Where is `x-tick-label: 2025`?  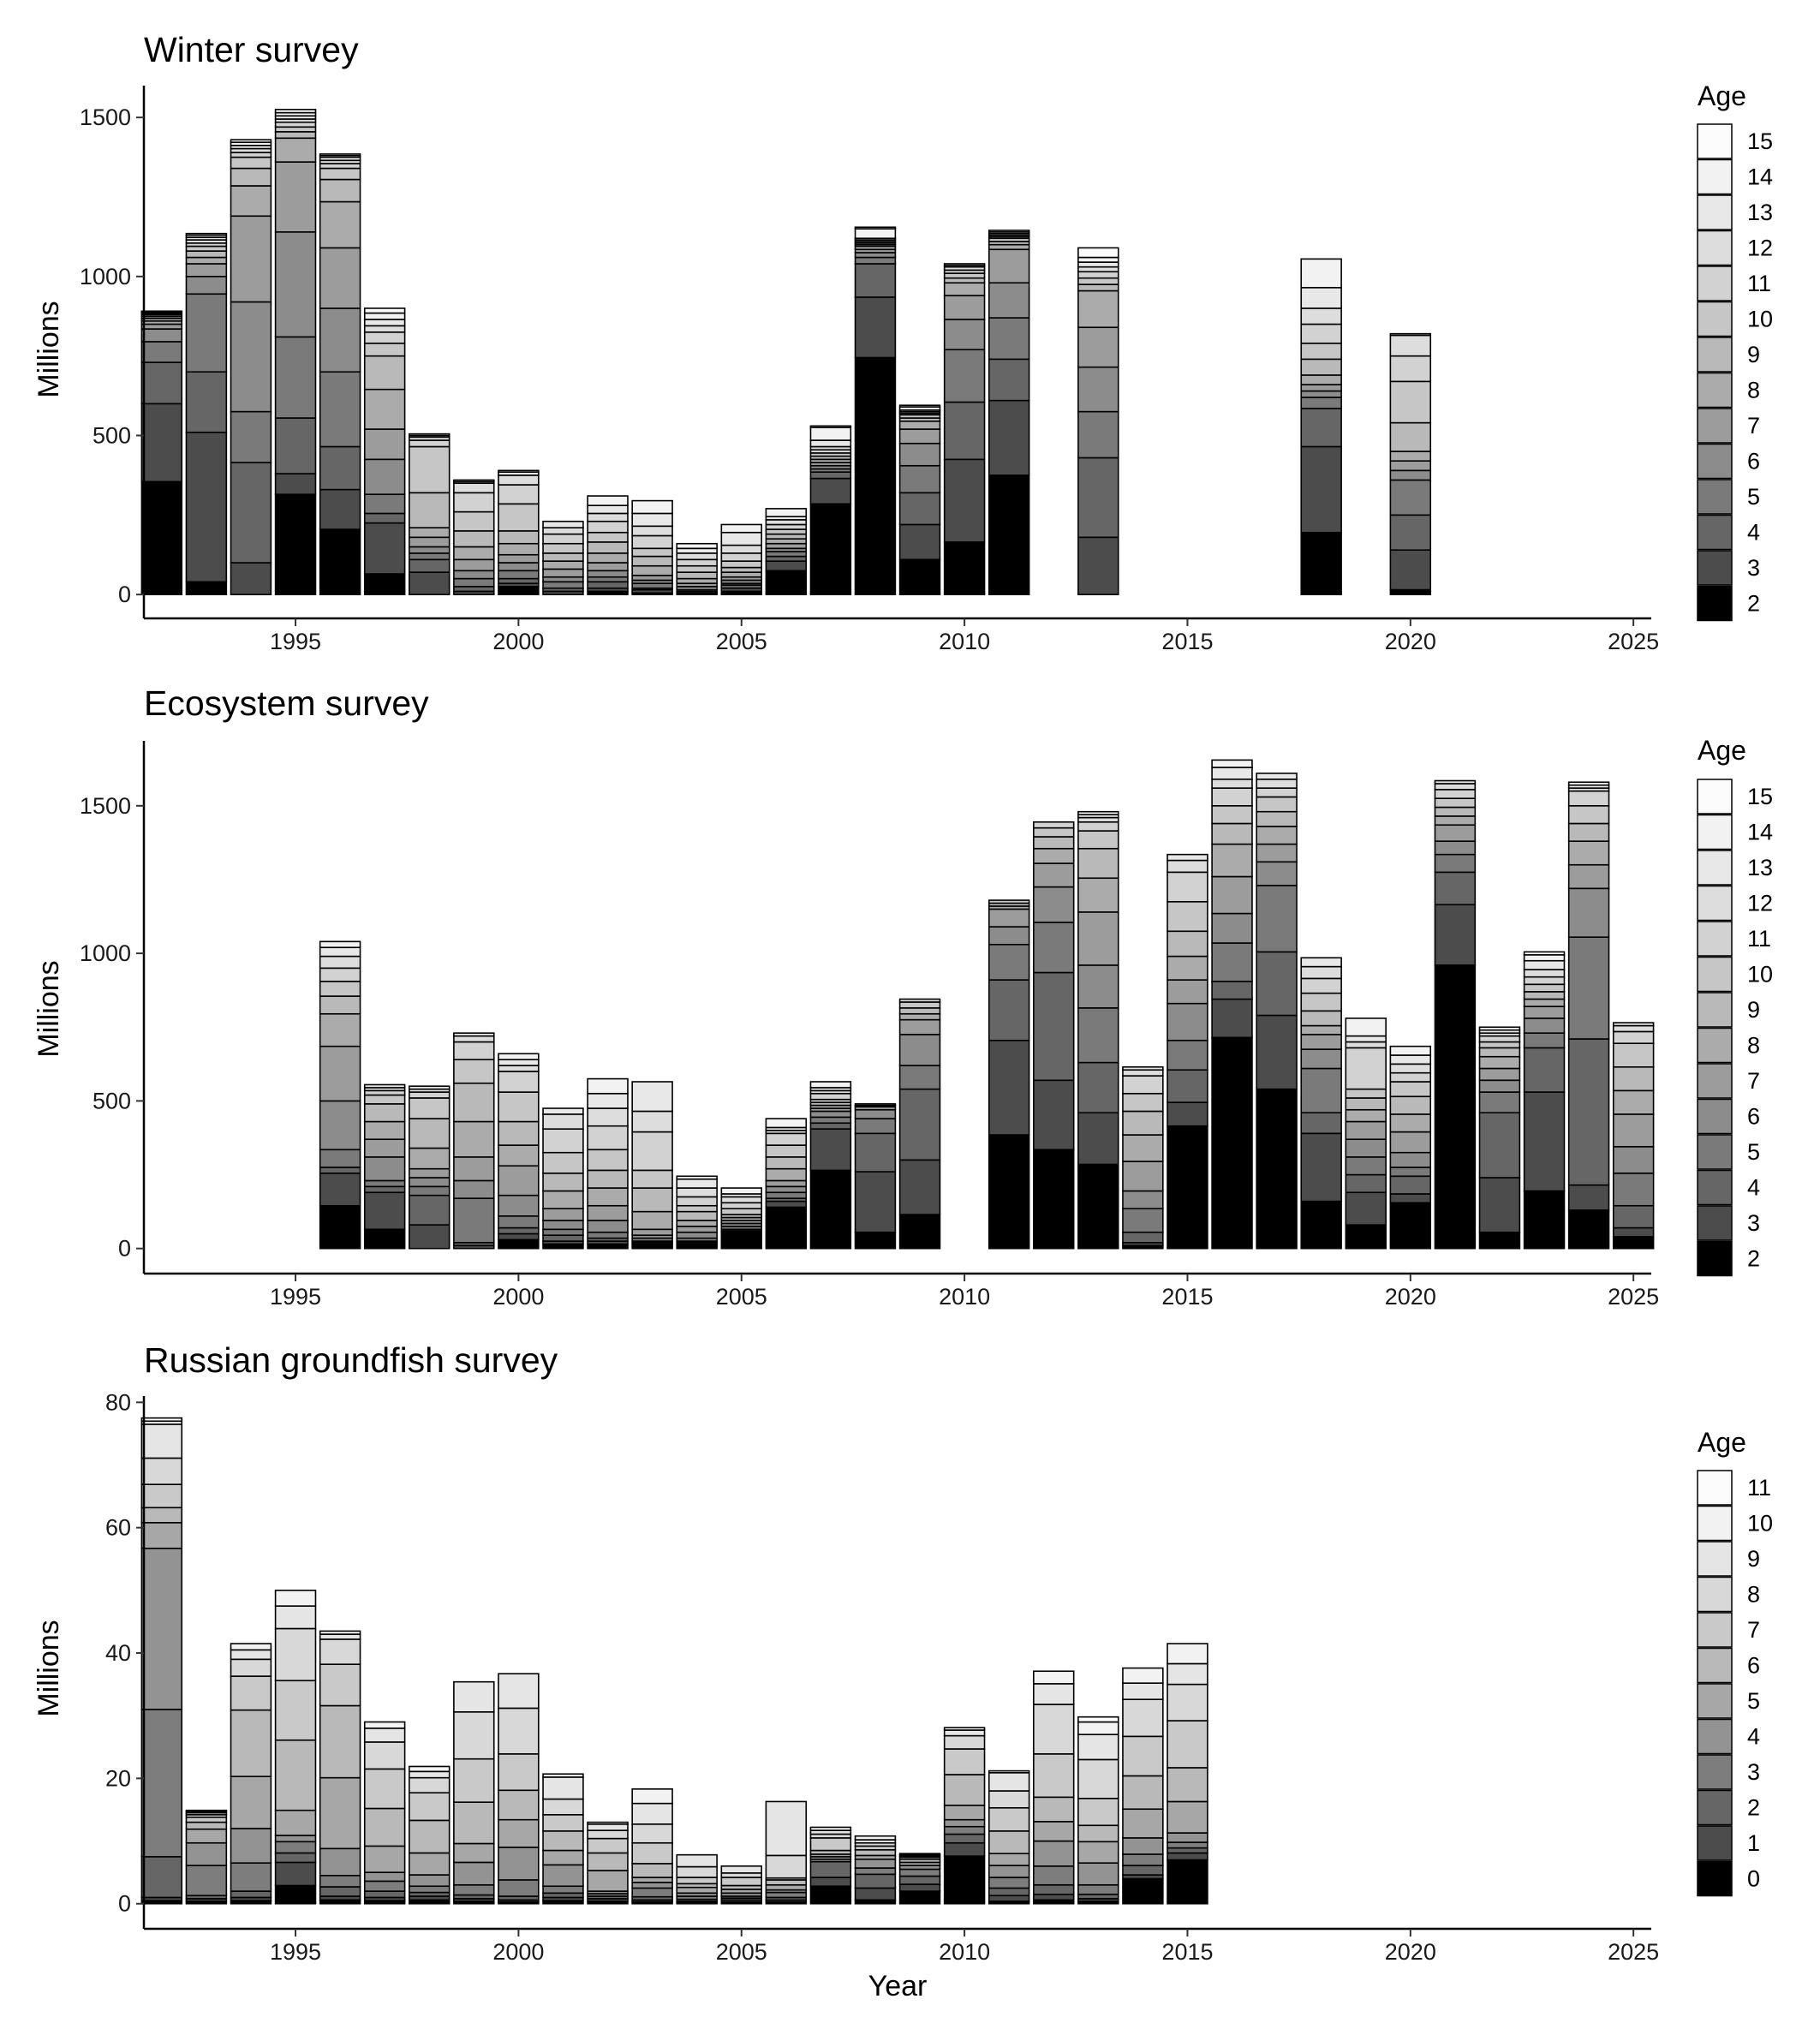 x-tick-label: 2025 is located at coordinates (1633, 641).